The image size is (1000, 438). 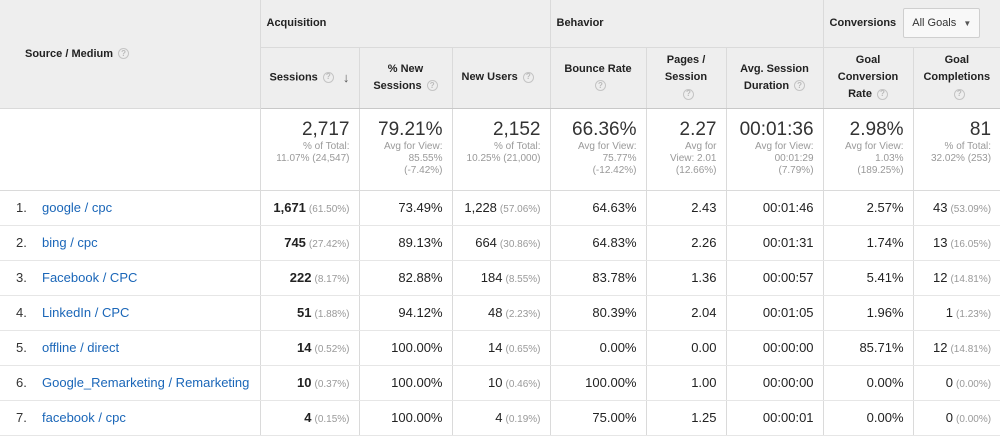 What do you see at coordinates (967, 23) in the screenshot?
I see `chevron-down-icon: ▼` at bounding box center [967, 23].